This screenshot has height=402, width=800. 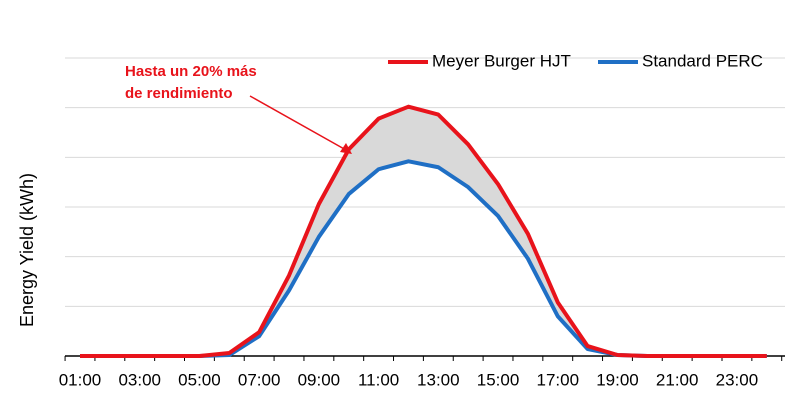 What do you see at coordinates (557, 379) in the screenshot?
I see `x-tick-label: 17:00` at bounding box center [557, 379].